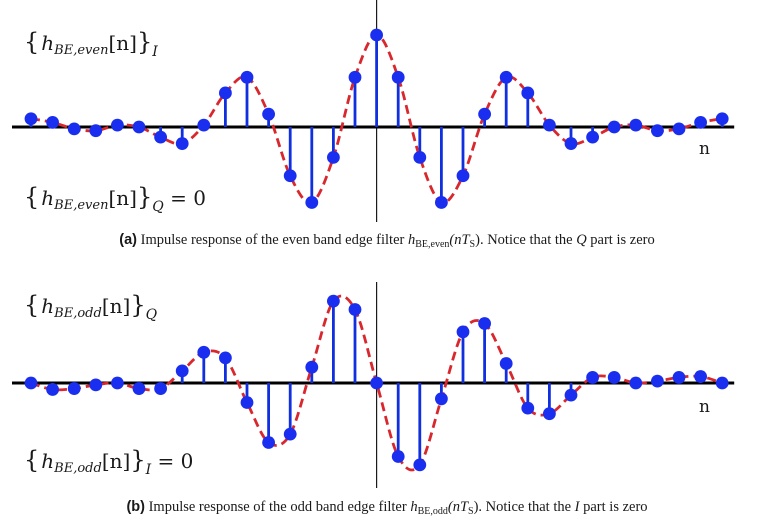  Describe the element at coordinates (581, 240) in the screenshot. I see `caption-a-part: Q` at that location.